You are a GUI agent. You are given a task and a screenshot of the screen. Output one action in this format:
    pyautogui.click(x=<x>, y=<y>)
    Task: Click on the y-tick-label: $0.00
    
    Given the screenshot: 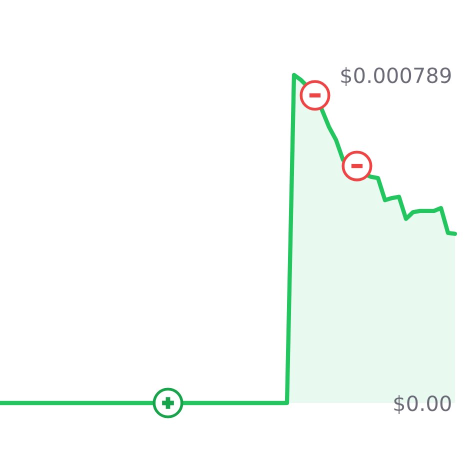 What is the action you would take?
    pyautogui.click(x=422, y=404)
    